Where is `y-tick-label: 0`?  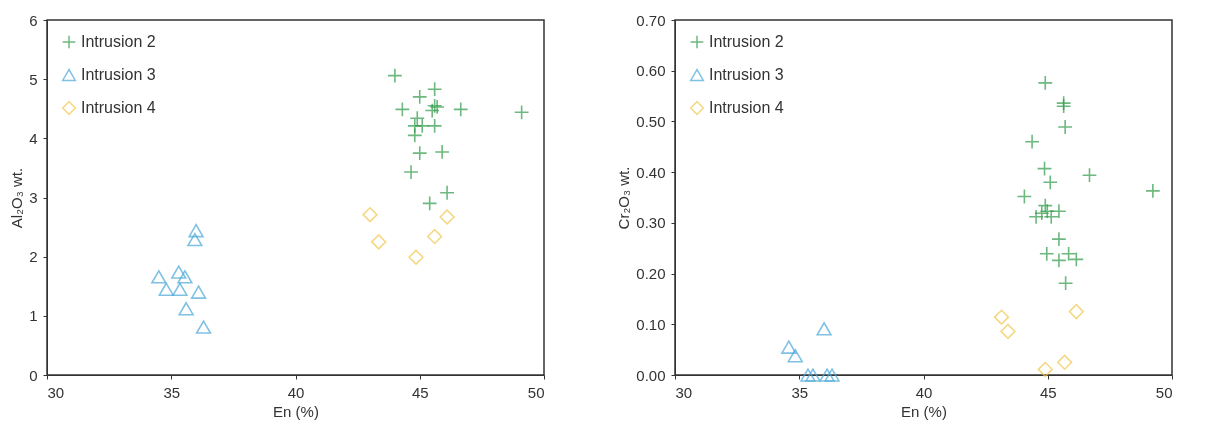 y-tick-label: 0 is located at coordinates (33, 375).